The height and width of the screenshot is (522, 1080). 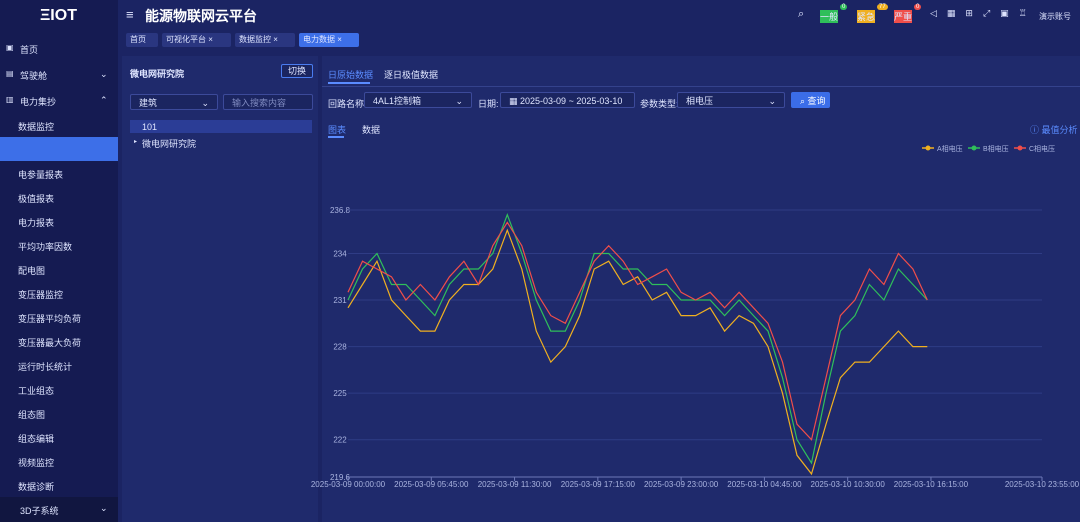 What do you see at coordinates (45, 247) in the screenshot?
I see `submenu-item: 平均功率因数` at bounding box center [45, 247].